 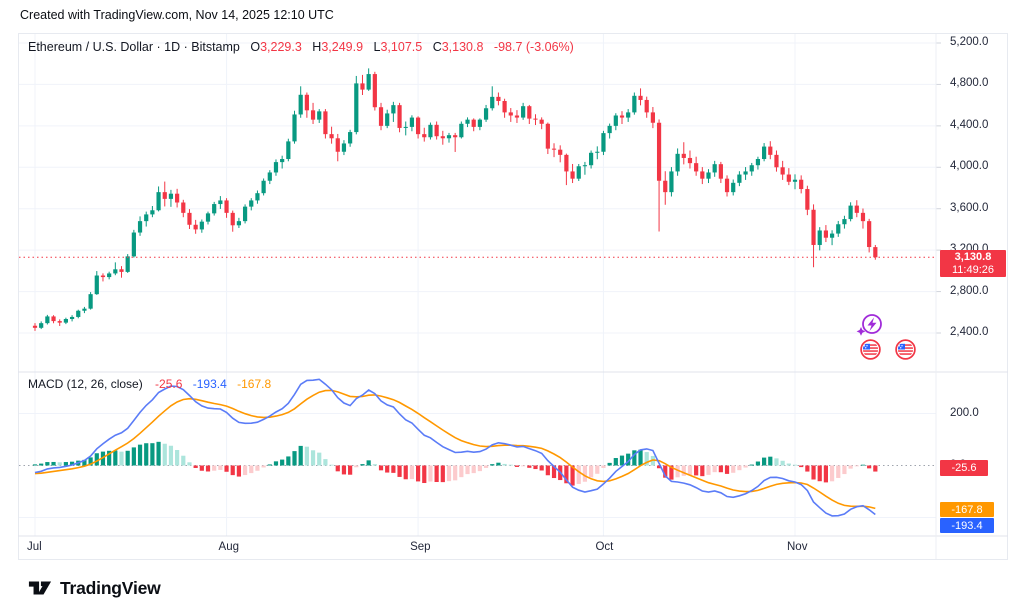 I want to click on tradingview-logomark-icon, so click(x=40, y=588).